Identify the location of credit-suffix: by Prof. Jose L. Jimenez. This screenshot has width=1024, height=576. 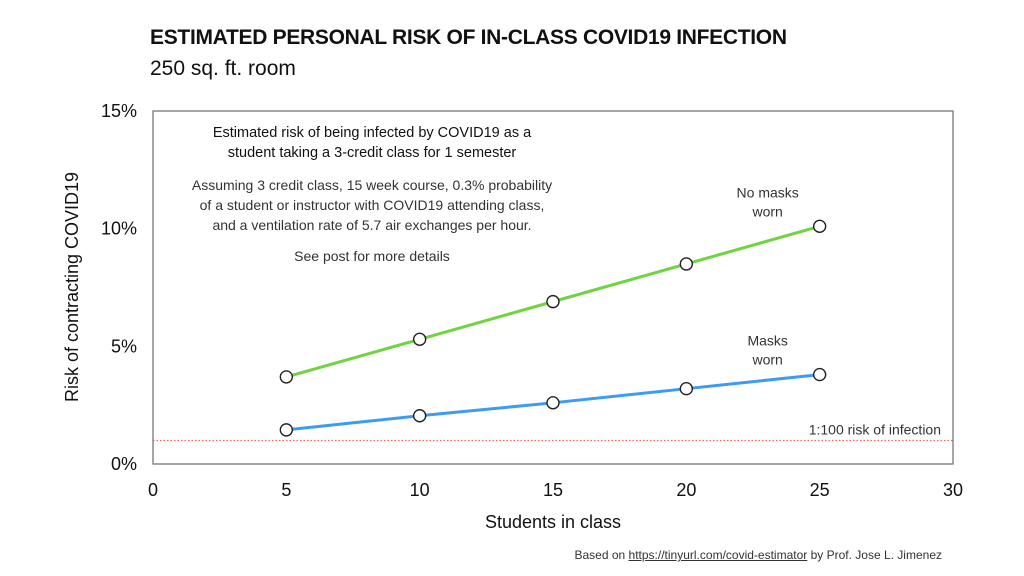
(874, 555).